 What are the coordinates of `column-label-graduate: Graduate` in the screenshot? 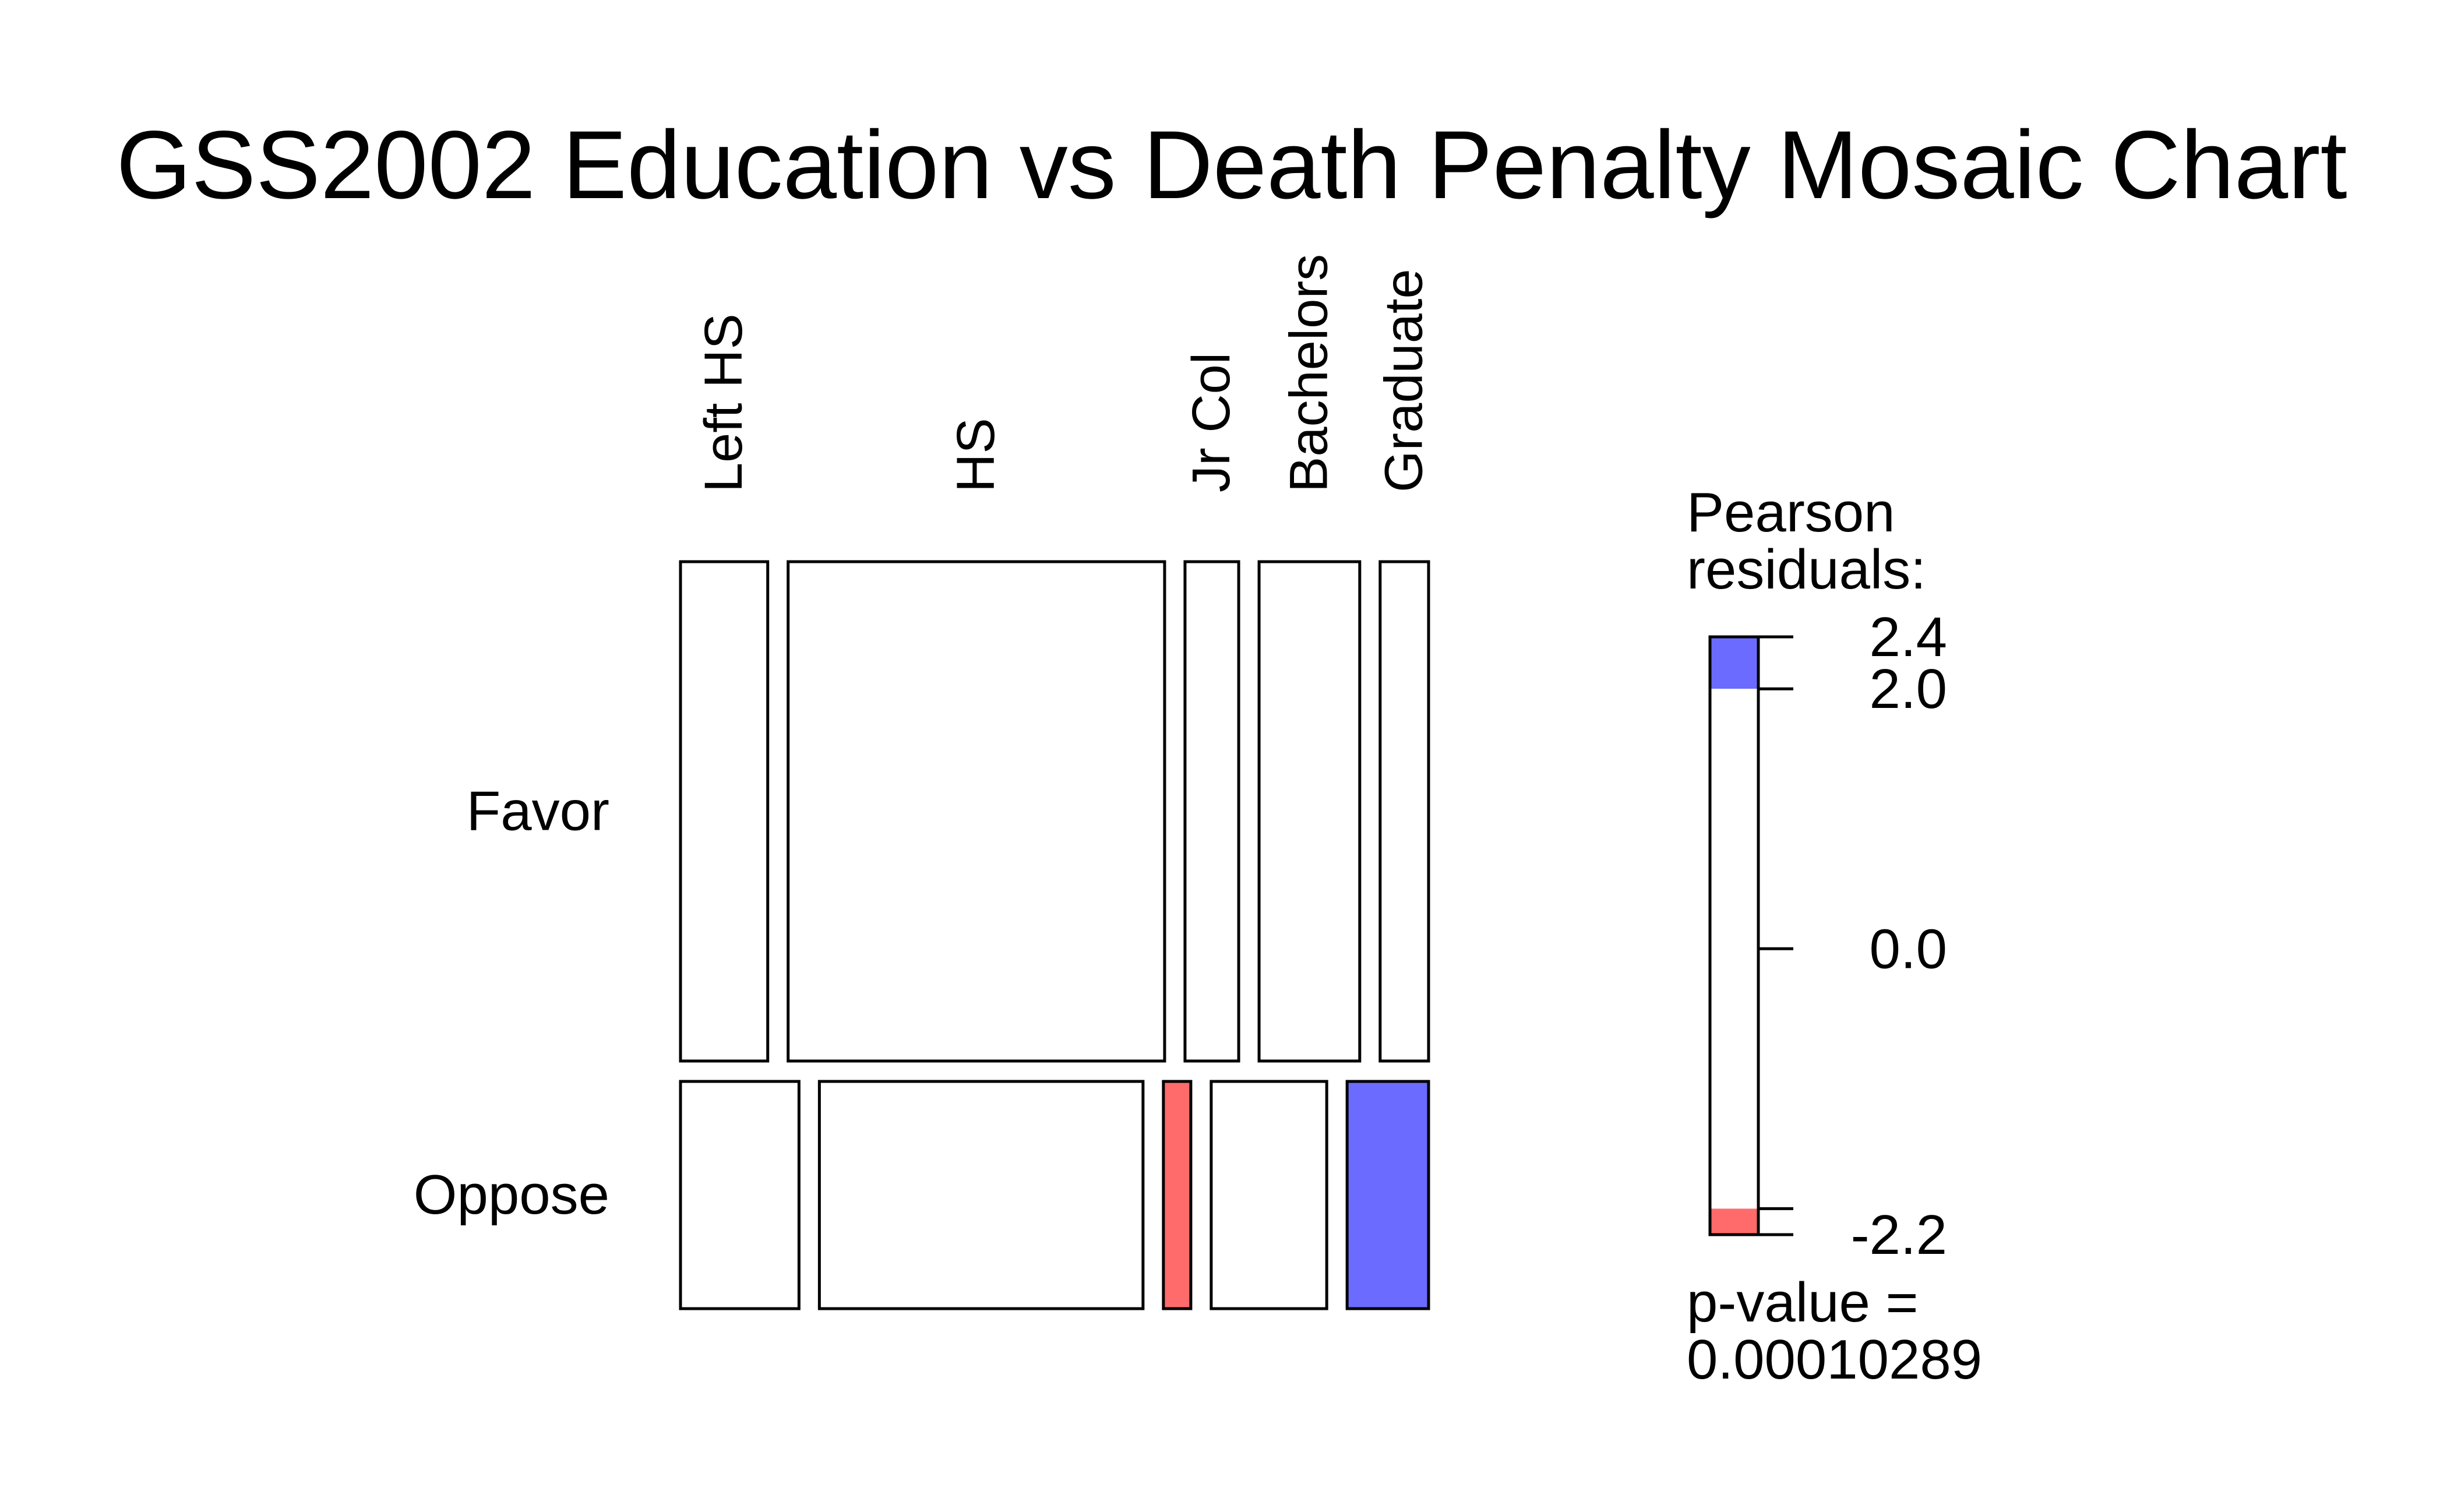 It's located at (1403, 380).